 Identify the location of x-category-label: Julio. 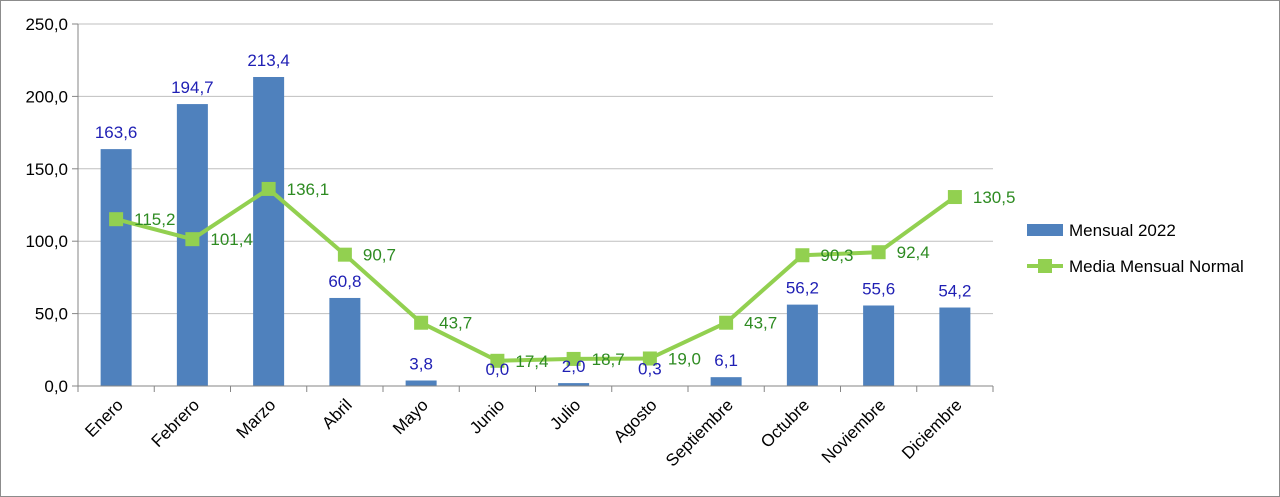
(565, 414).